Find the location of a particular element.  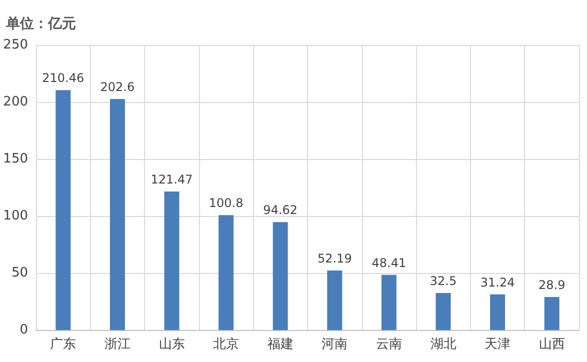

x-tick-label: 山西 is located at coordinates (551, 344).